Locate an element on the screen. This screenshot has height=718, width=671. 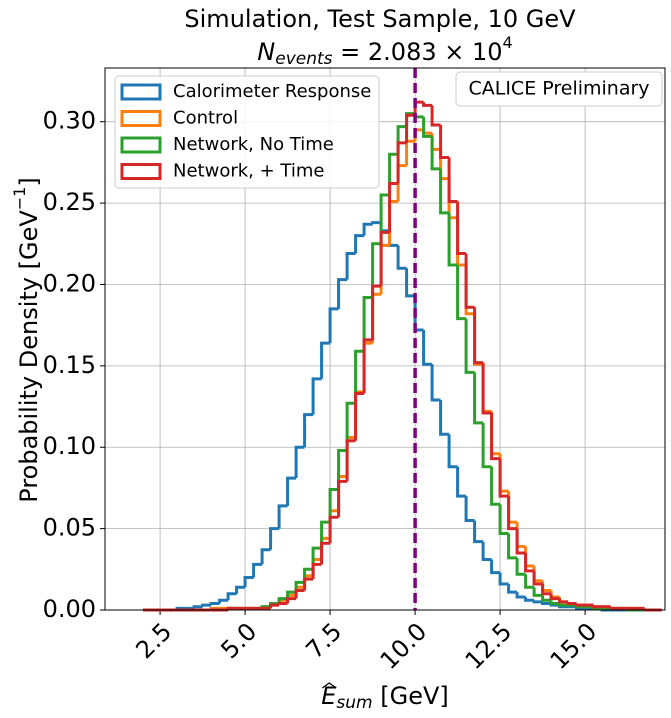
annotation-box is located at coordinates (559, 89).